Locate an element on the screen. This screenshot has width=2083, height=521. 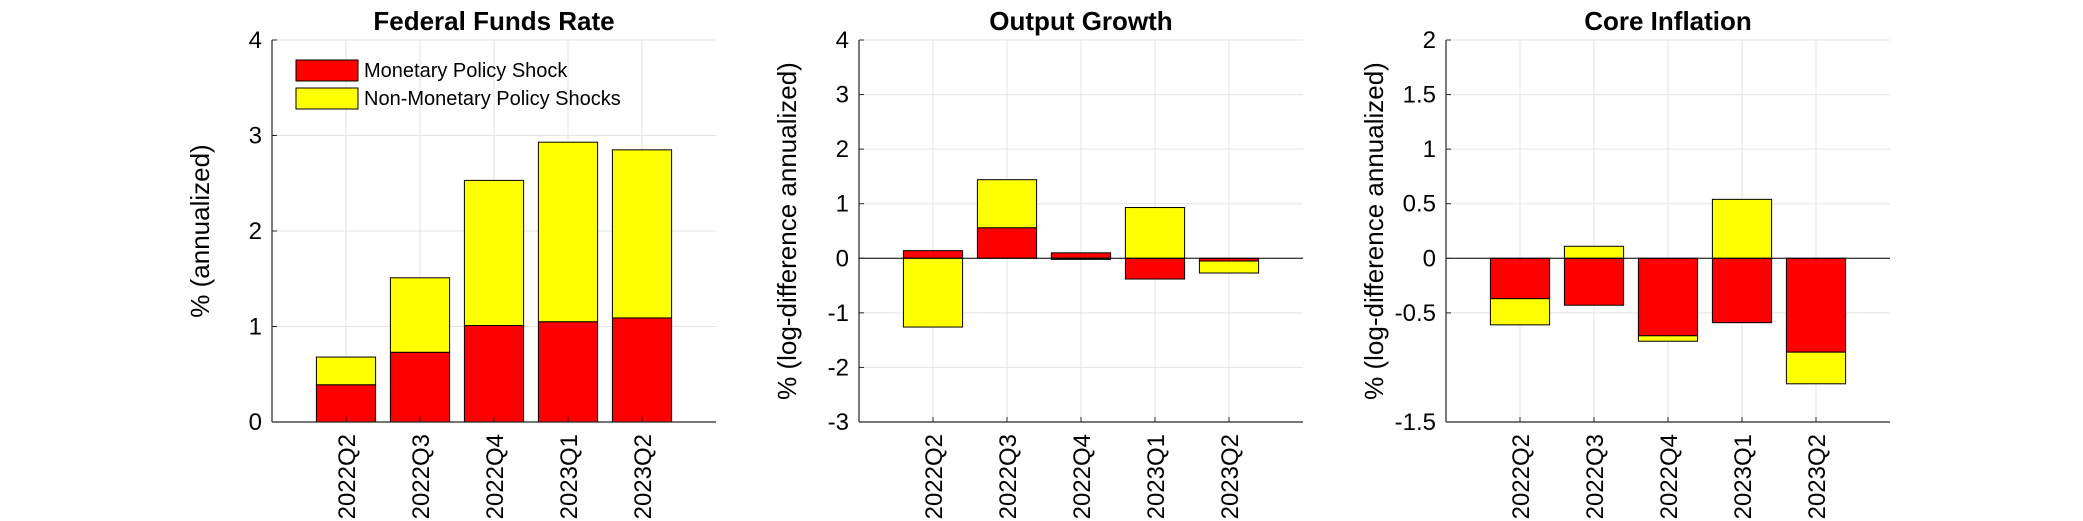
y-tick-label: 0.5 is located at coordinates (1419, 204).